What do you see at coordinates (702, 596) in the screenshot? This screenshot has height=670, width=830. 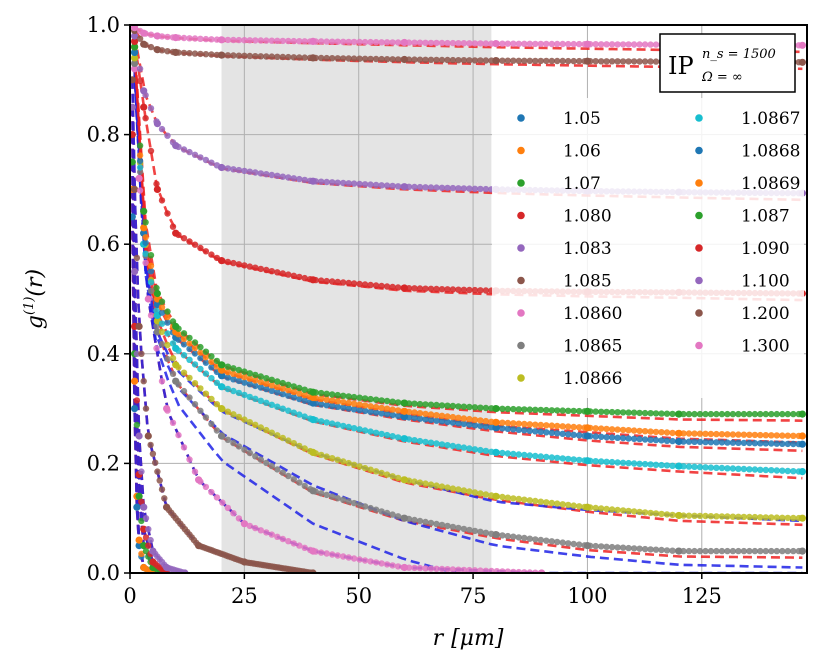 I see `x-tick-label: 125` at bounding box center [702, 596].